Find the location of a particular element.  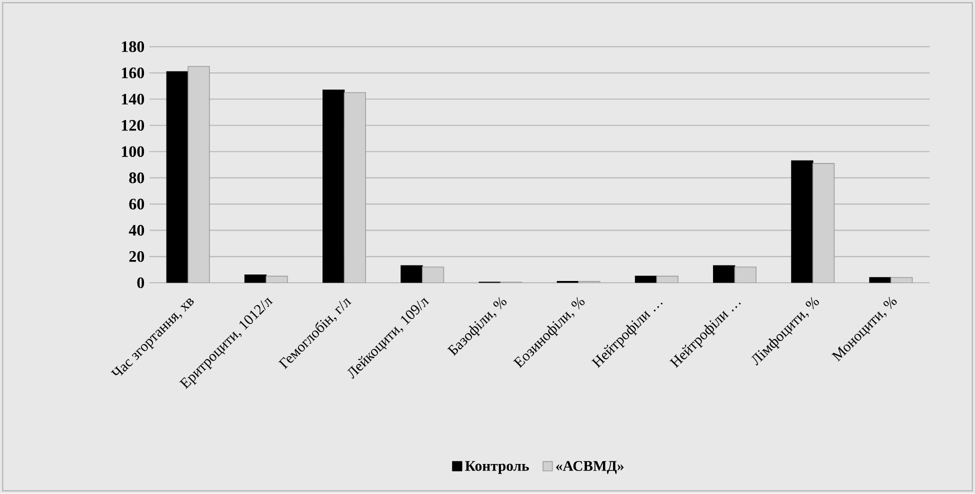

y-tick-label: 0 is located at coordinates (140, 283).